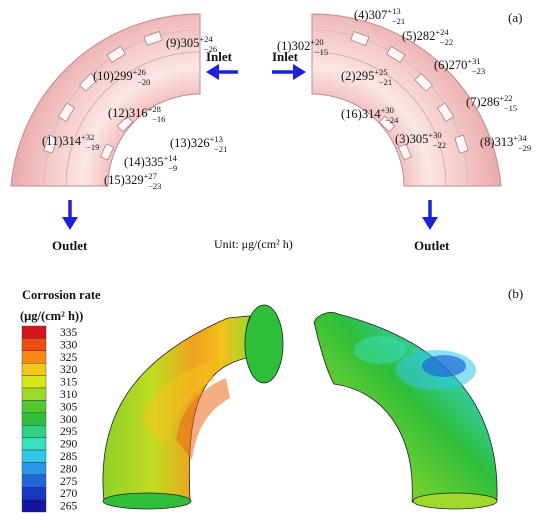  Describe the element at coordinates (253, 244) in the screenshot. I see `unit-label: Unit: μg/(cm² h)` at that location.